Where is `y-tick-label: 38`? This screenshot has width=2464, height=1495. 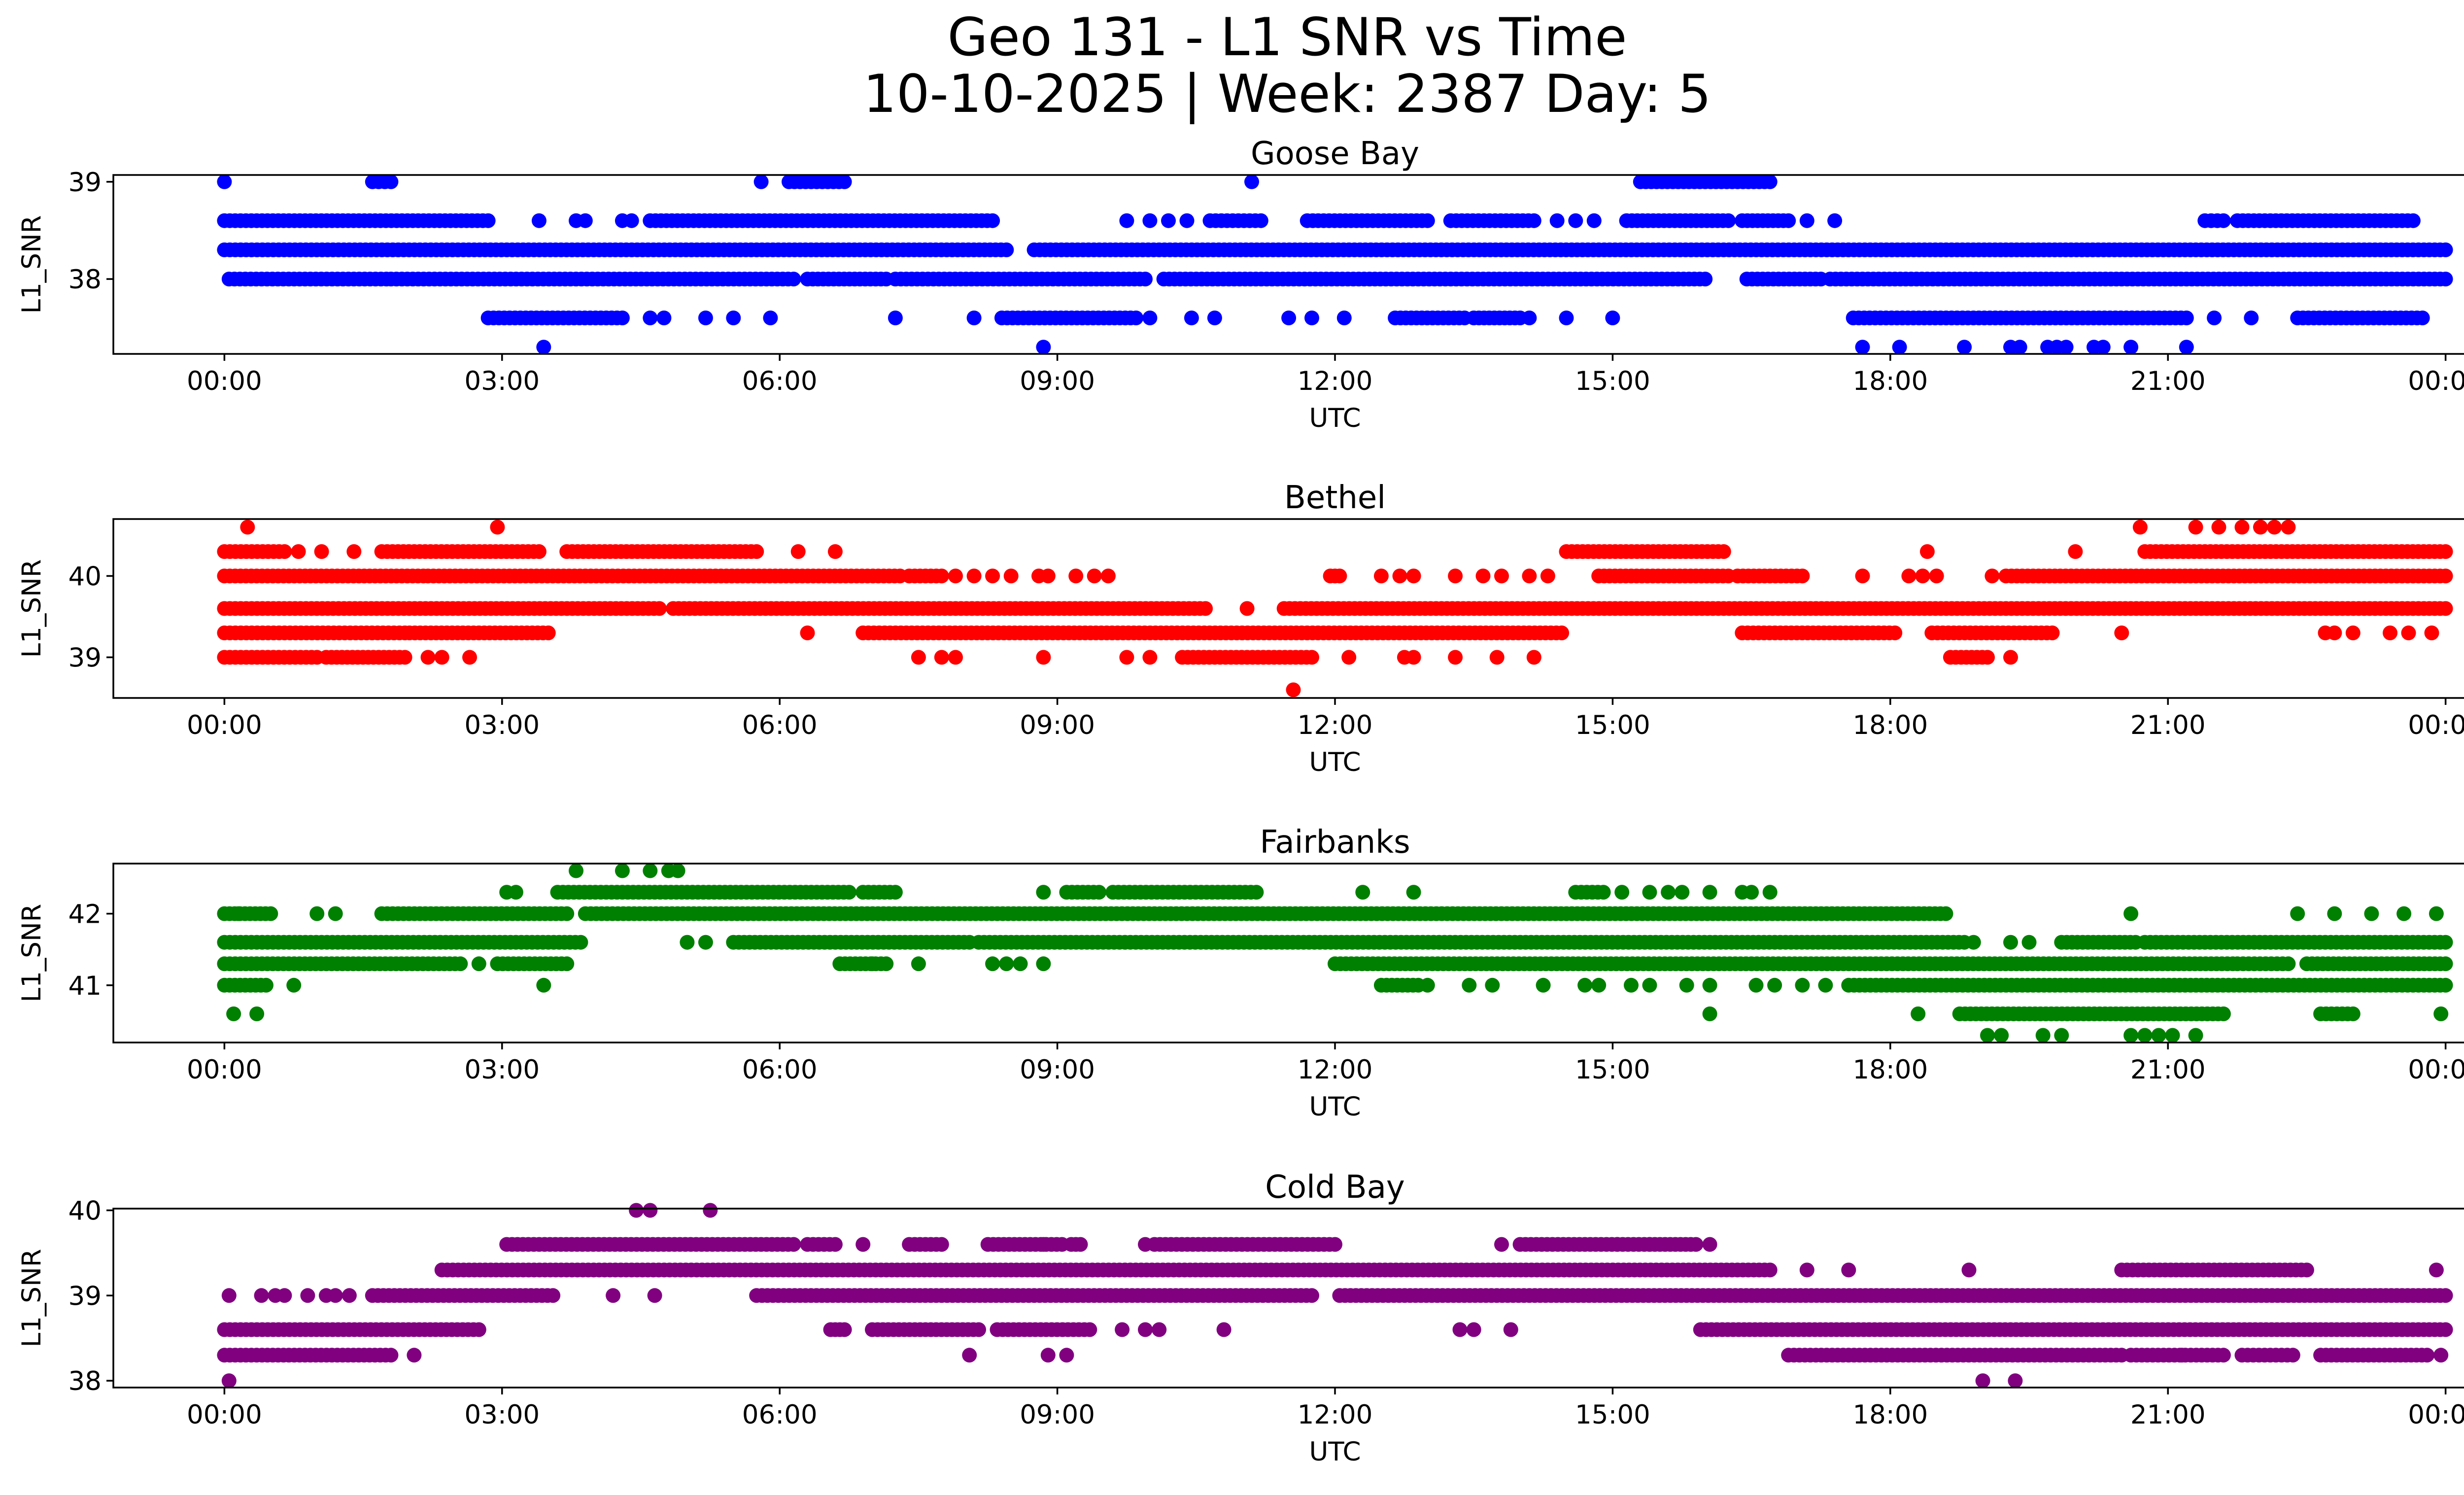
y-tick-label: 38 is located at coordinates (85, 280).